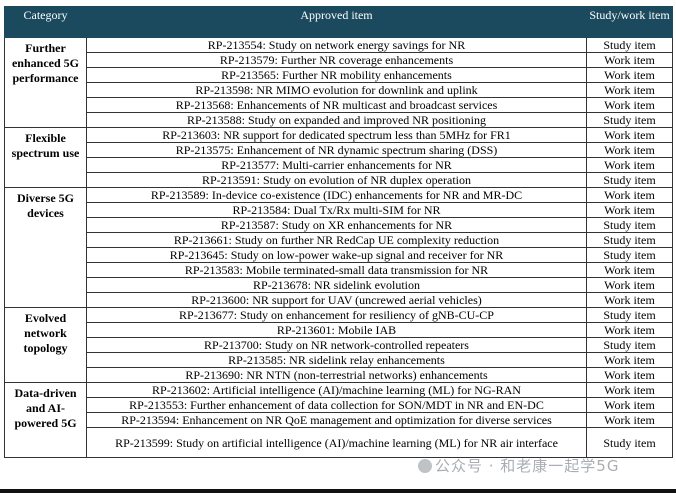 This screenshot has width=676, height=493. I want to click on header-category: Category, so click(45, 22).